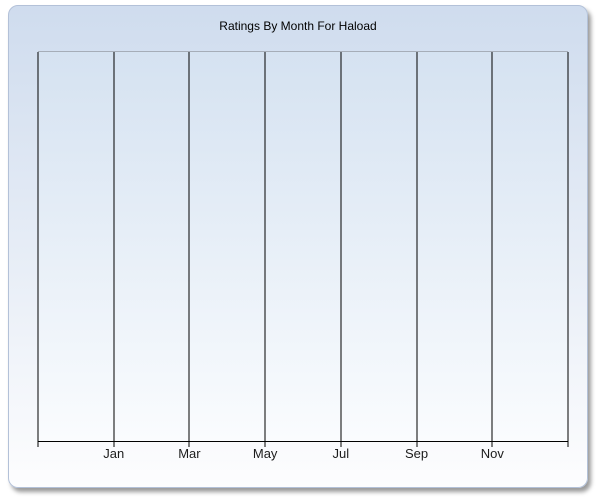 The image size is (600, 500). What do you see at coordinates (114, 453) in the screenshot?
I see `x-tick-label: Jan` at bounding box center [114, 453].